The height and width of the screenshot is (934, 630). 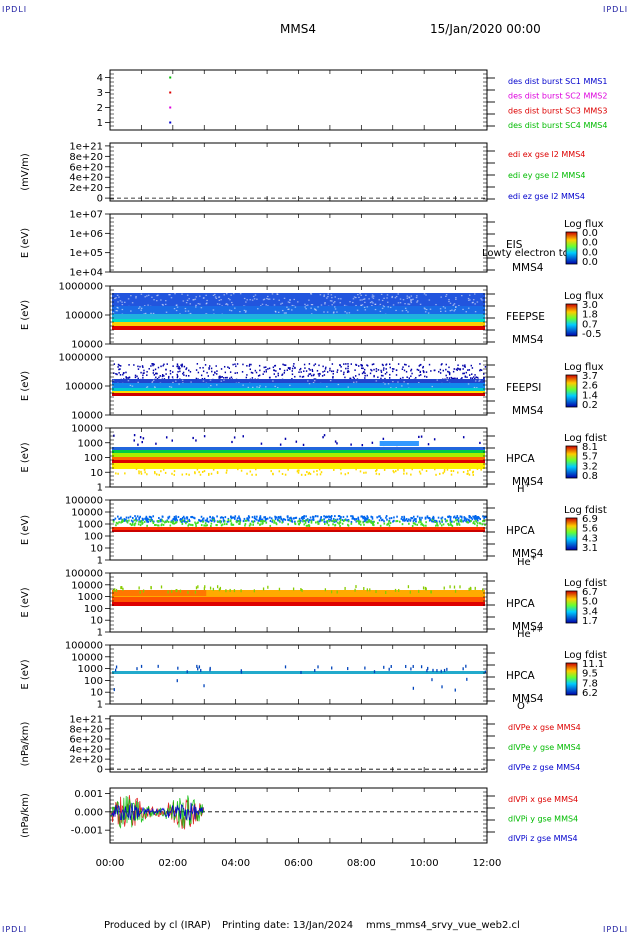 What do you see at coordinates (288, 925) in the screenshot?
I see `footer-printing-date: Printing date: 13/Jan/2024` at bounding box center [288, 925].